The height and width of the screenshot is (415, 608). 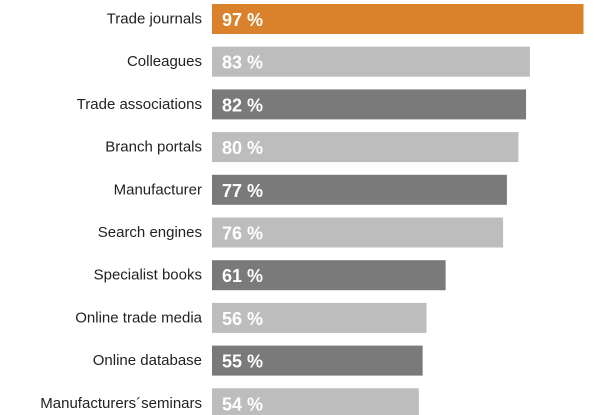 What do you see at coordinates (359, 189) in the screenshot?
I see `bar-manufacturer` at bounding box center [359, 189].